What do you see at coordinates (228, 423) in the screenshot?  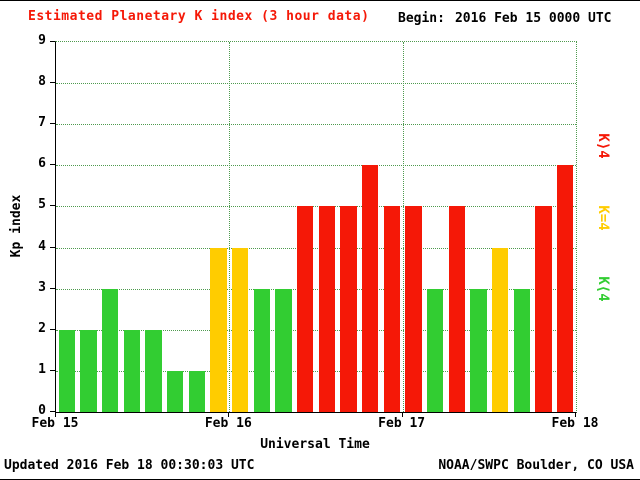 I see `x-tick-label: Feb 16` at bounding box center [228, 423].